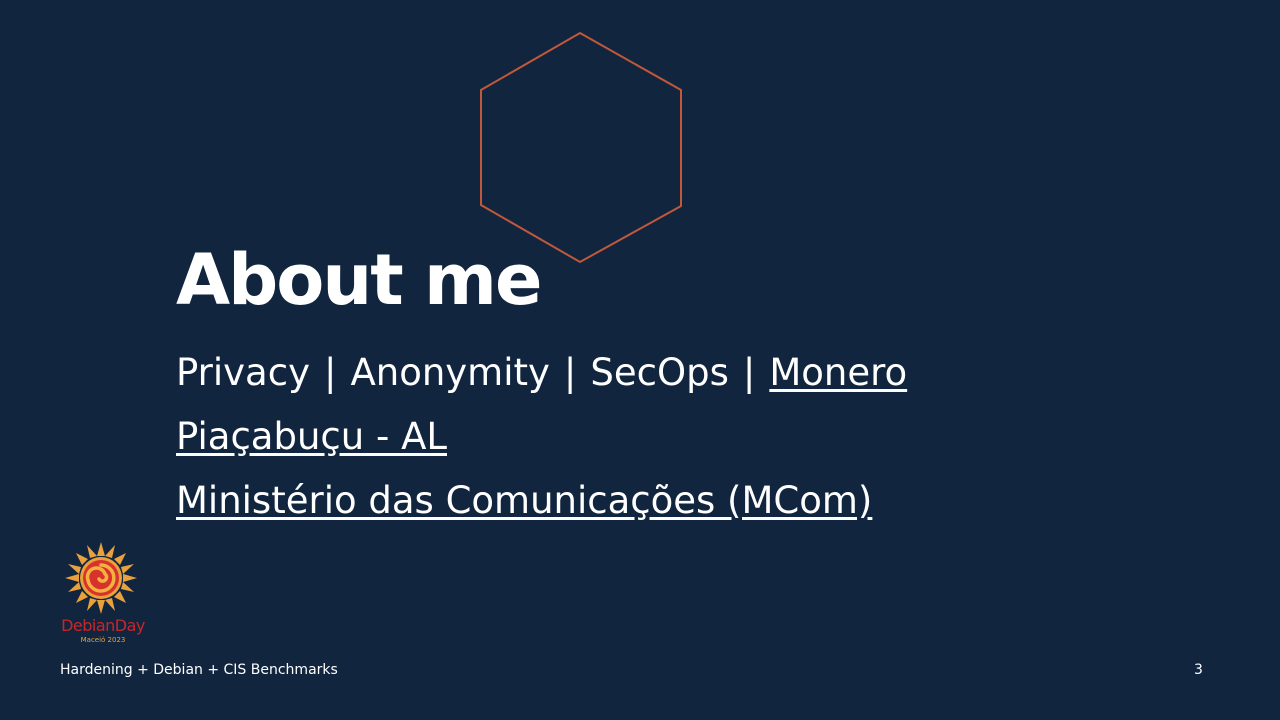 The width and height of the screenshot is (1280, 720). Describe the element at coordinates (581, 147) in the screenshot. I see `hexagon-outline` at that location.